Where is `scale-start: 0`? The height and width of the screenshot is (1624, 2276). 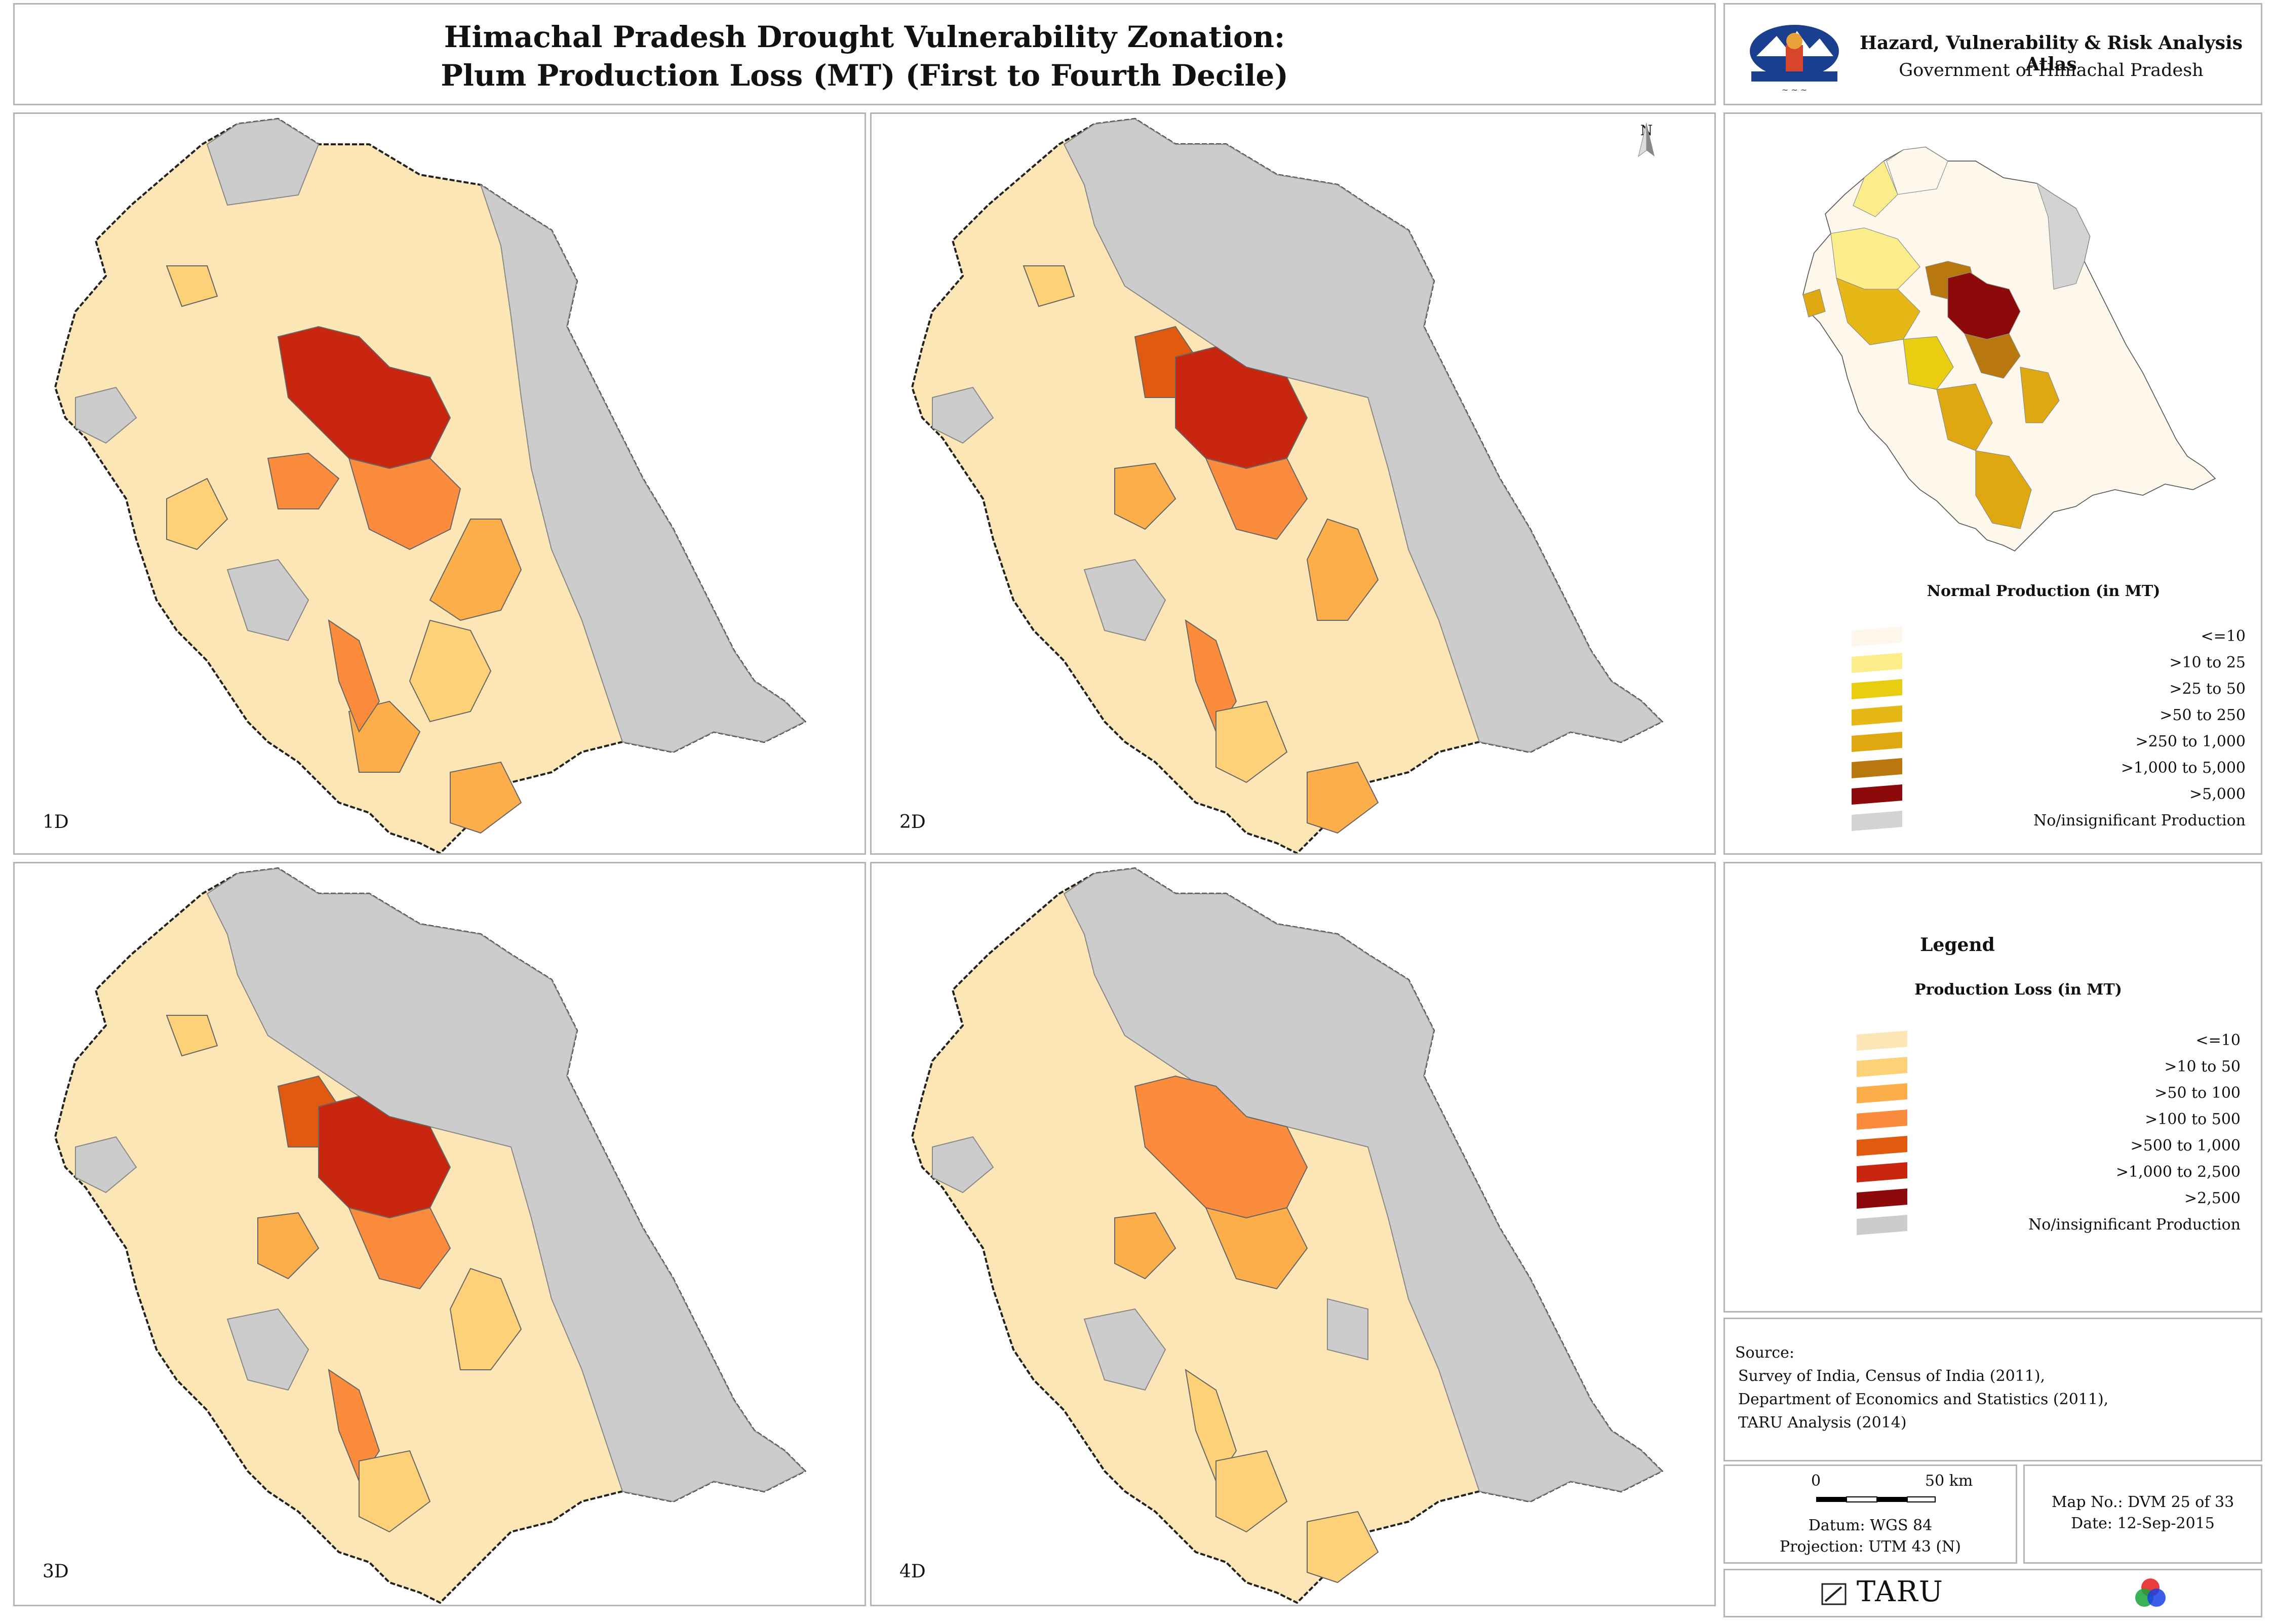 scale-start: 0 is located at coordinates (1816, 1481).